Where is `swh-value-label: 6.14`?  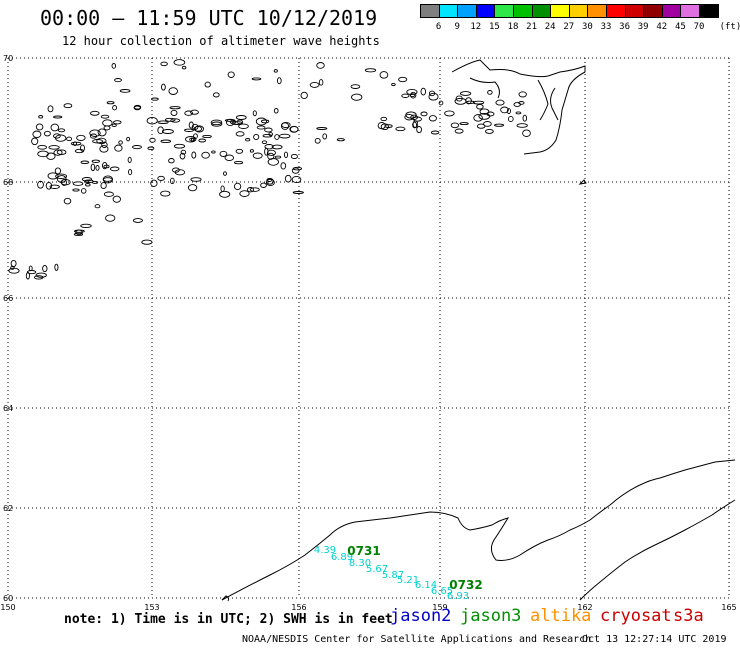 swh-value-label: 6.14 is located at coordinates (426, 585).